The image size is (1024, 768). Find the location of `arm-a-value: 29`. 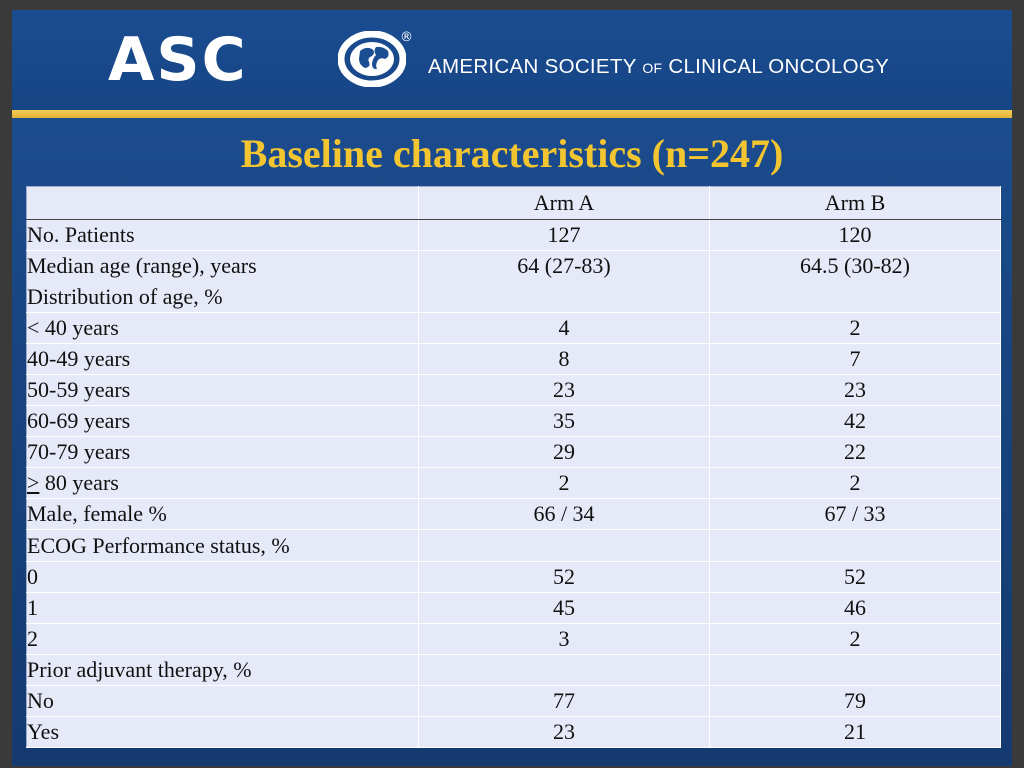

arm-a-value: 29 is located at coordinates (564, 452).